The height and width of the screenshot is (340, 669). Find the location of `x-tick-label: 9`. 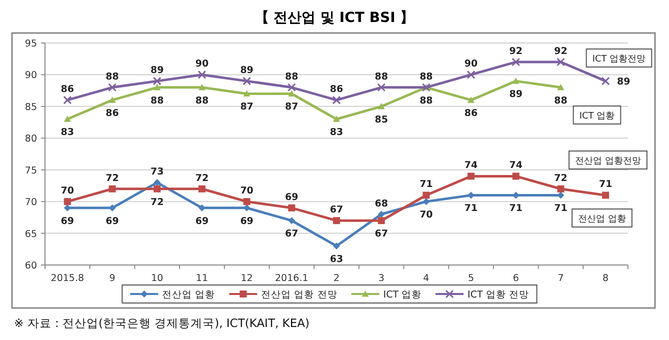

x-tick-label: 9 is located at coordinates (112, 278).